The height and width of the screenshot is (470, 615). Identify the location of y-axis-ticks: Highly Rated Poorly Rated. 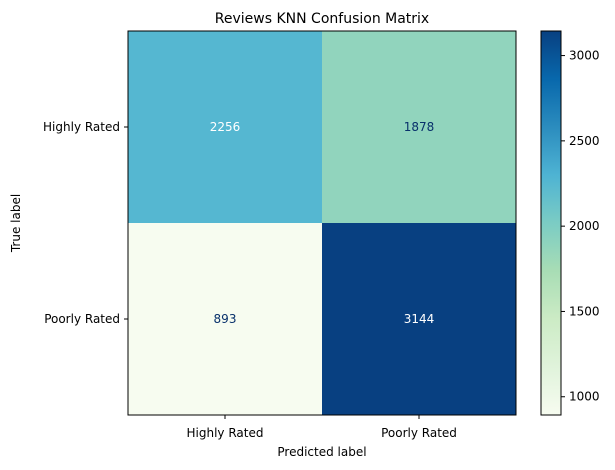
(85, 223).